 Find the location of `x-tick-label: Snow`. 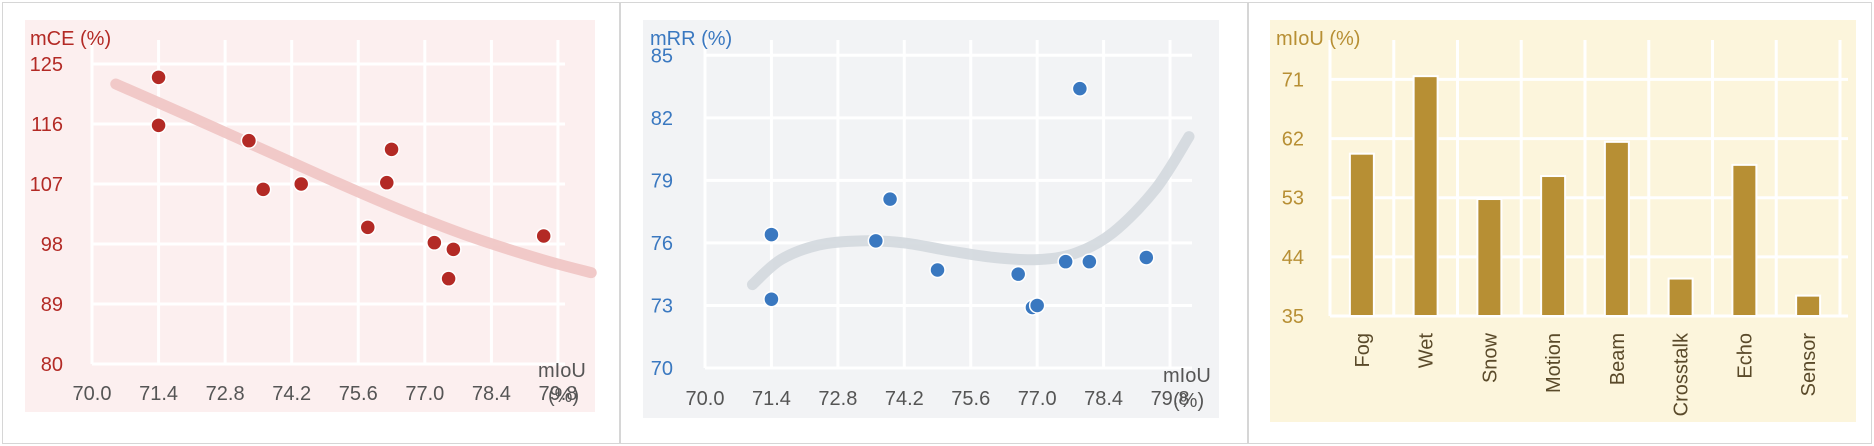

x-tick-label: Snow is located at coordinates (1490, 357).